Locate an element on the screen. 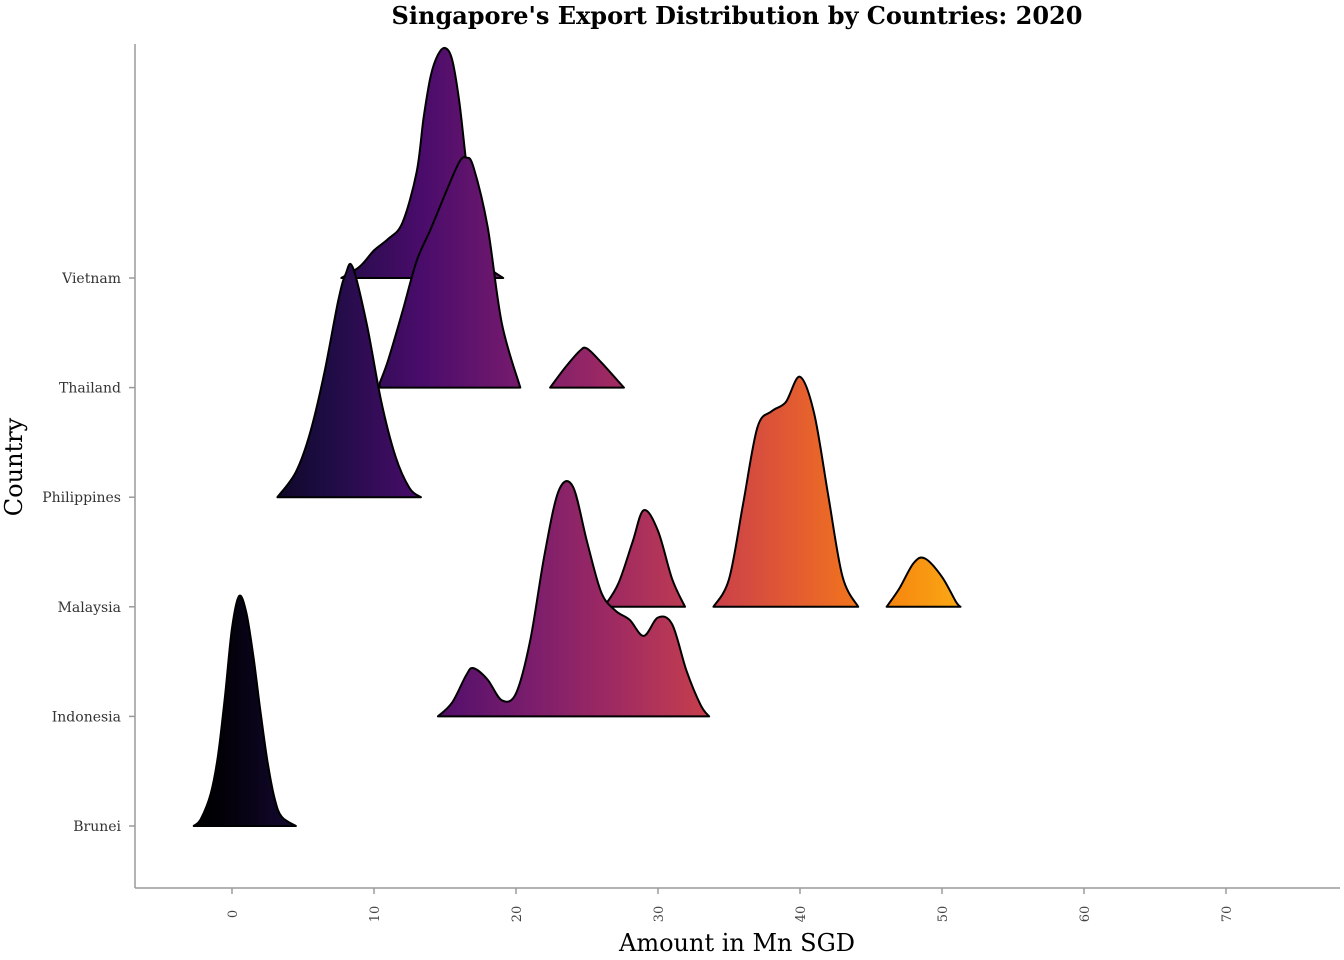  ridge-philippines is located at coordinates (349, 380).